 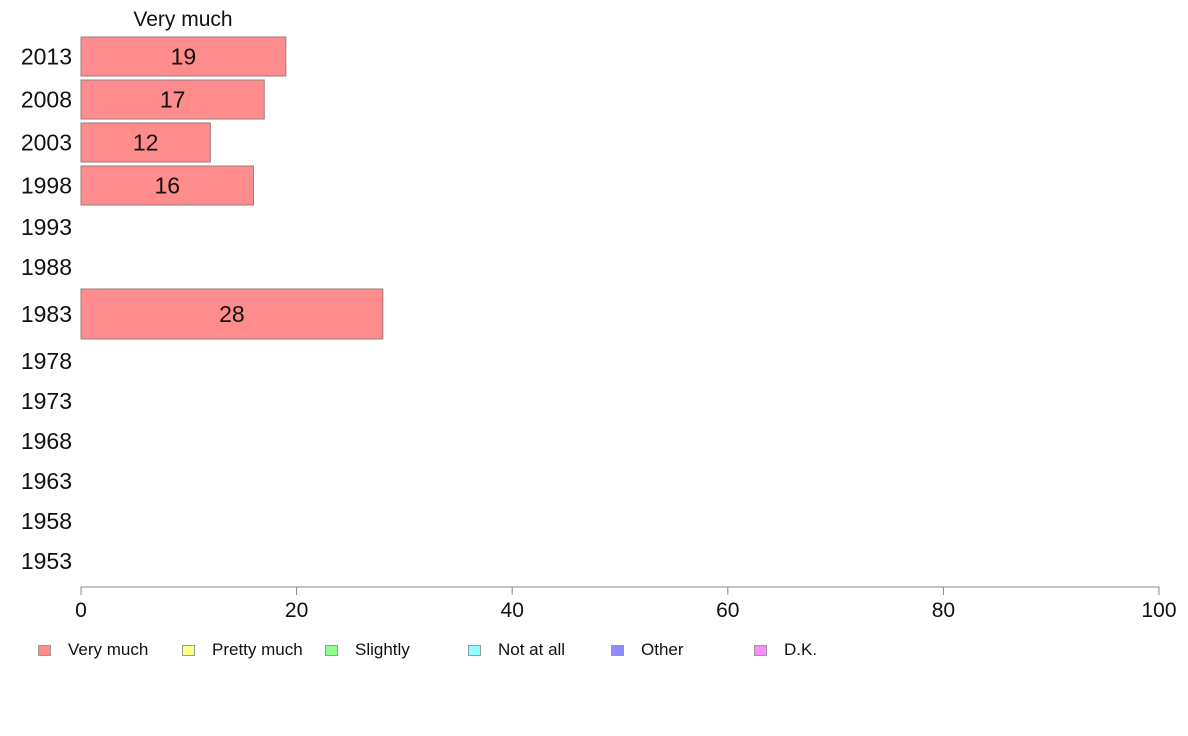 I want to click on y-tick-label: 1978, so click(x=46, y=361).